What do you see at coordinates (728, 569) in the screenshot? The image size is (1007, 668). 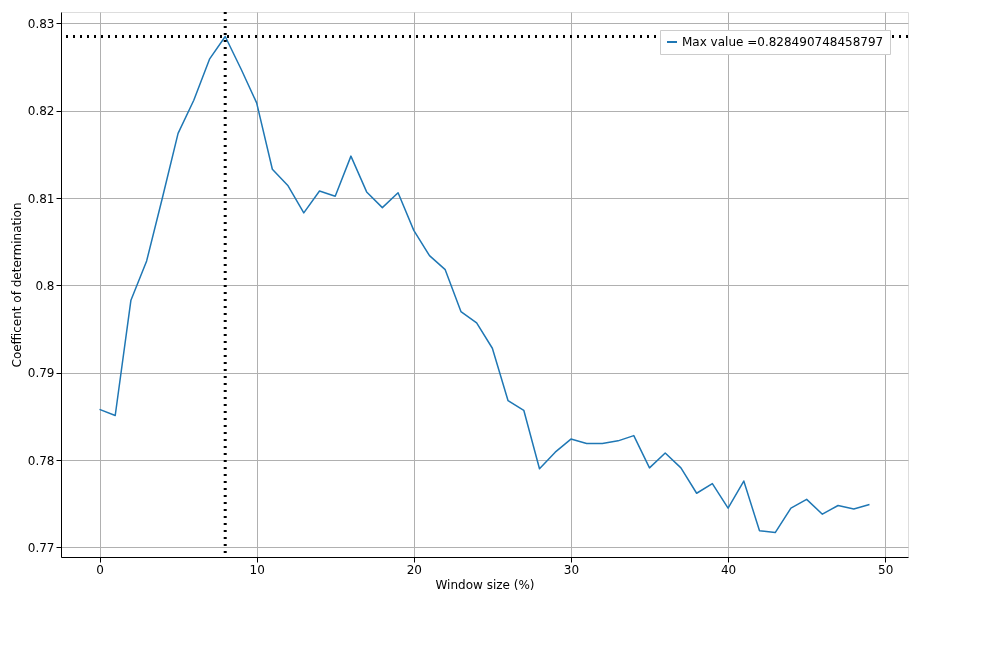 I see `x-tick-label: 40` at bounding box center [728, 569].